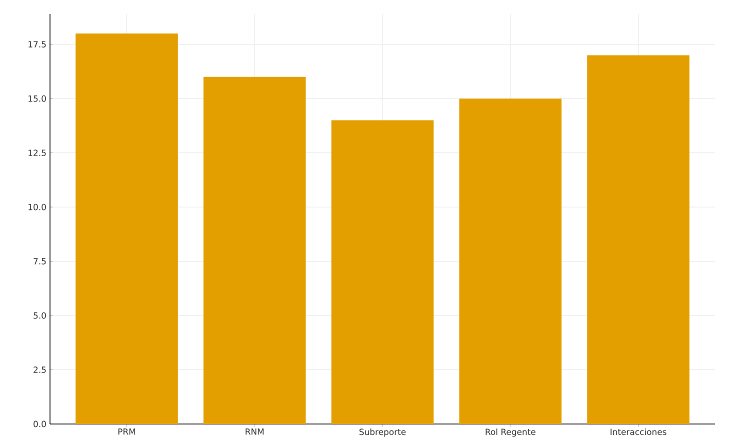  I want to click on y-tick-label: 12.5, so click(37, 153).